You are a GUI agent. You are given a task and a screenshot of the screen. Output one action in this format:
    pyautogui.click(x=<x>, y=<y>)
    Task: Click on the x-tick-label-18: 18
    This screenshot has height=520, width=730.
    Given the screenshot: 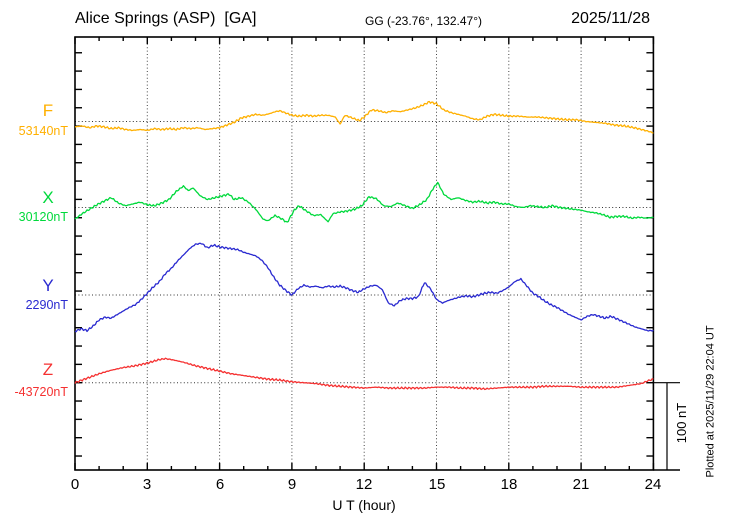 What is the action you would take?
    pyautogui.click(x=509, y=484)
    